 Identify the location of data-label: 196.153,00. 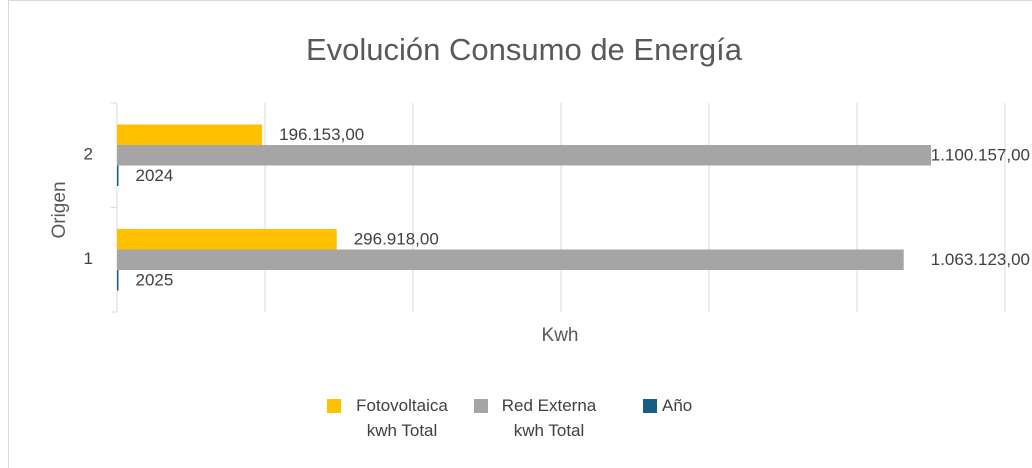
(321, 134).